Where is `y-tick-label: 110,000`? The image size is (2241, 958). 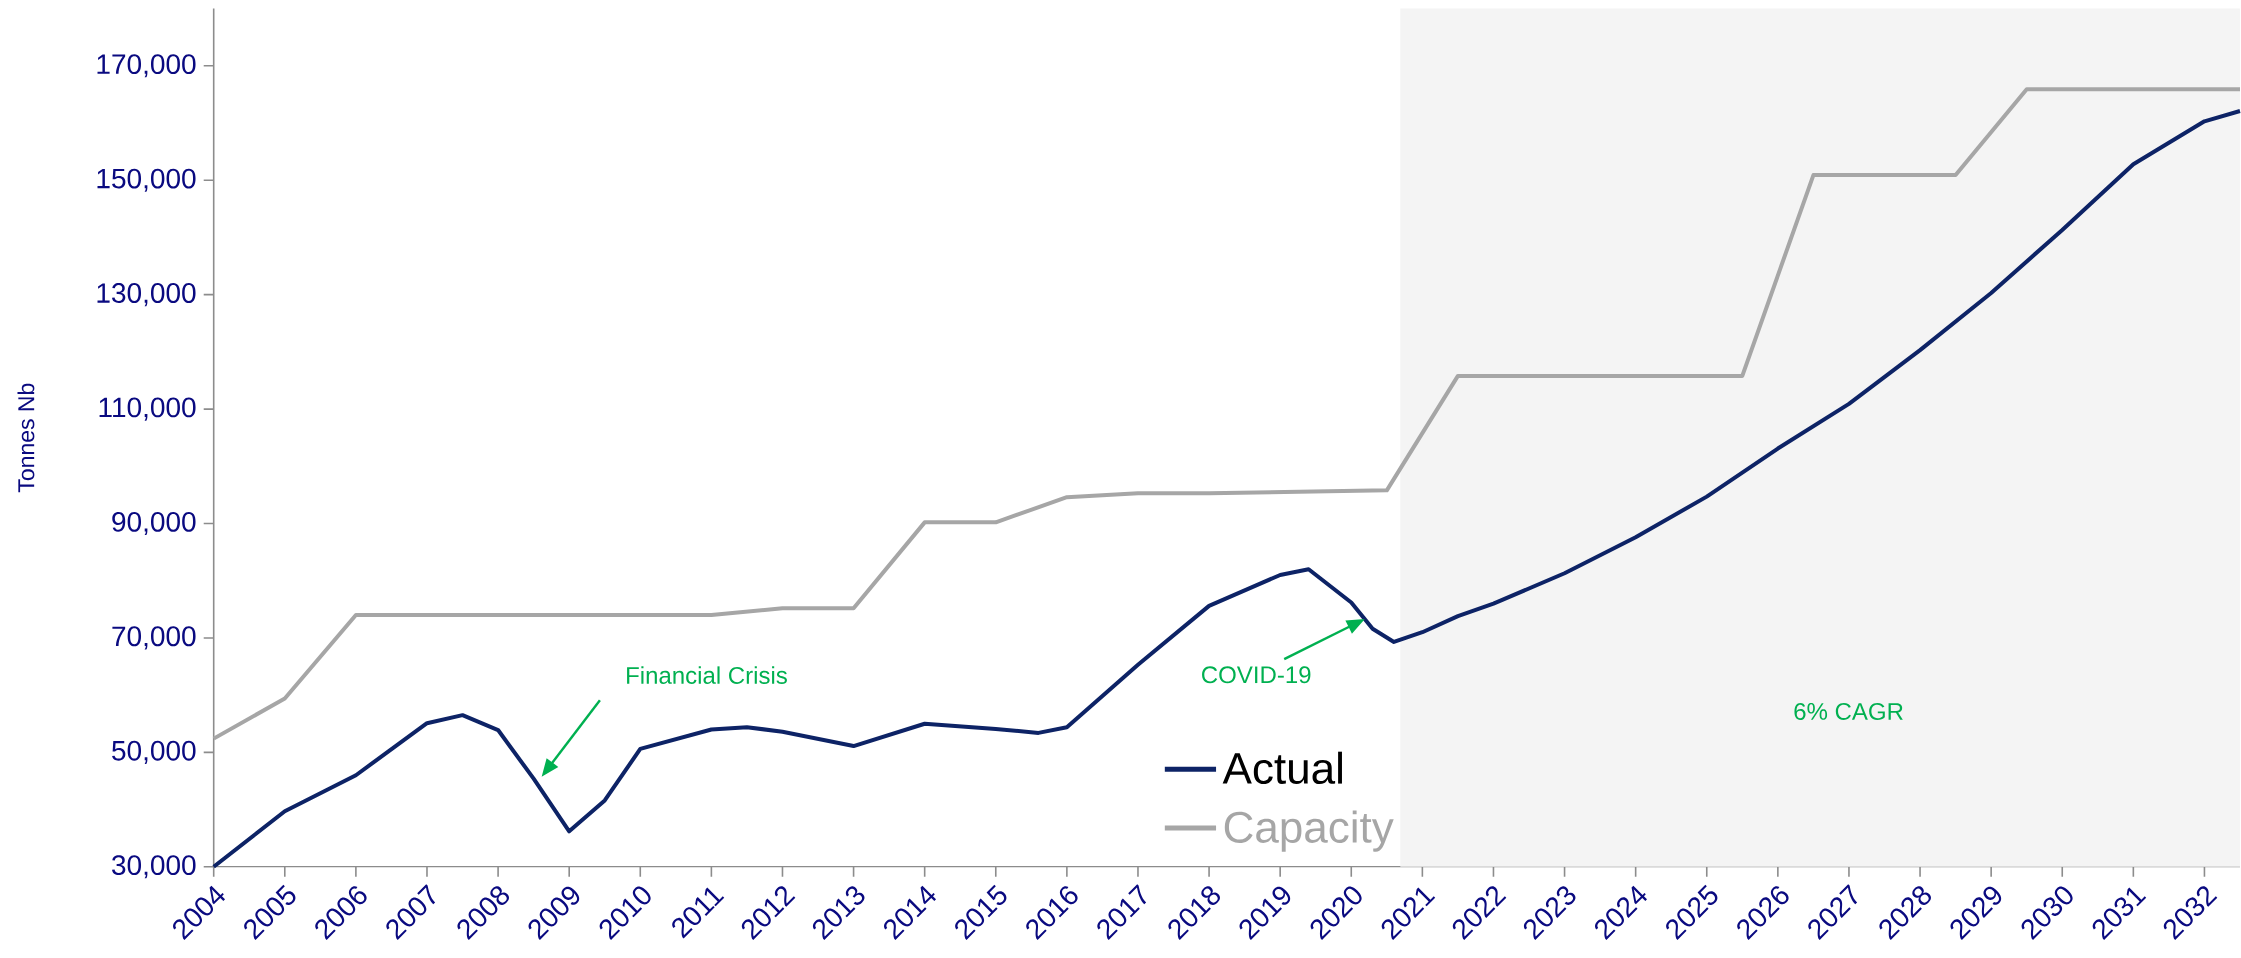
y-tick-label: 110,000 is located at coordinates (147, 409).